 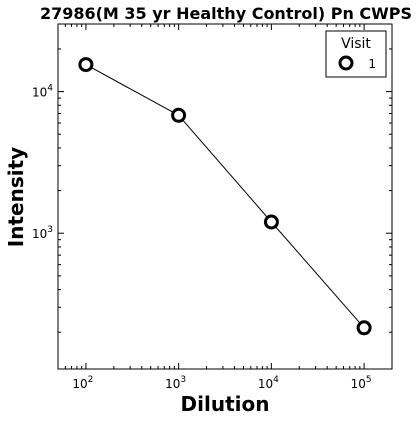 I want to click on y-axis-label: Intensity, so click(x=16, y=197).